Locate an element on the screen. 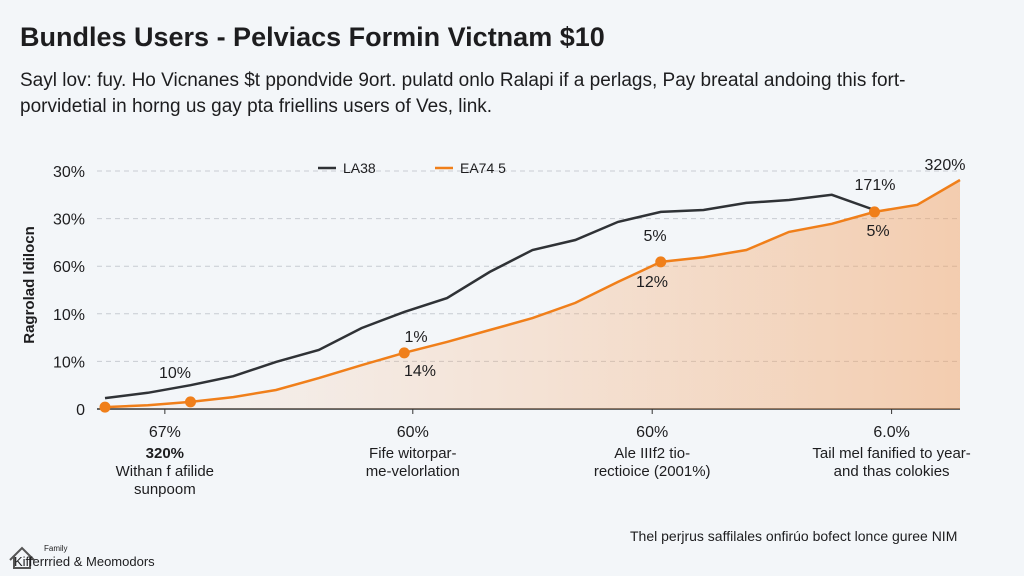 This screenshot has width=1024, height=576. legend-label: LA38 is located at coordinates (359, 168).